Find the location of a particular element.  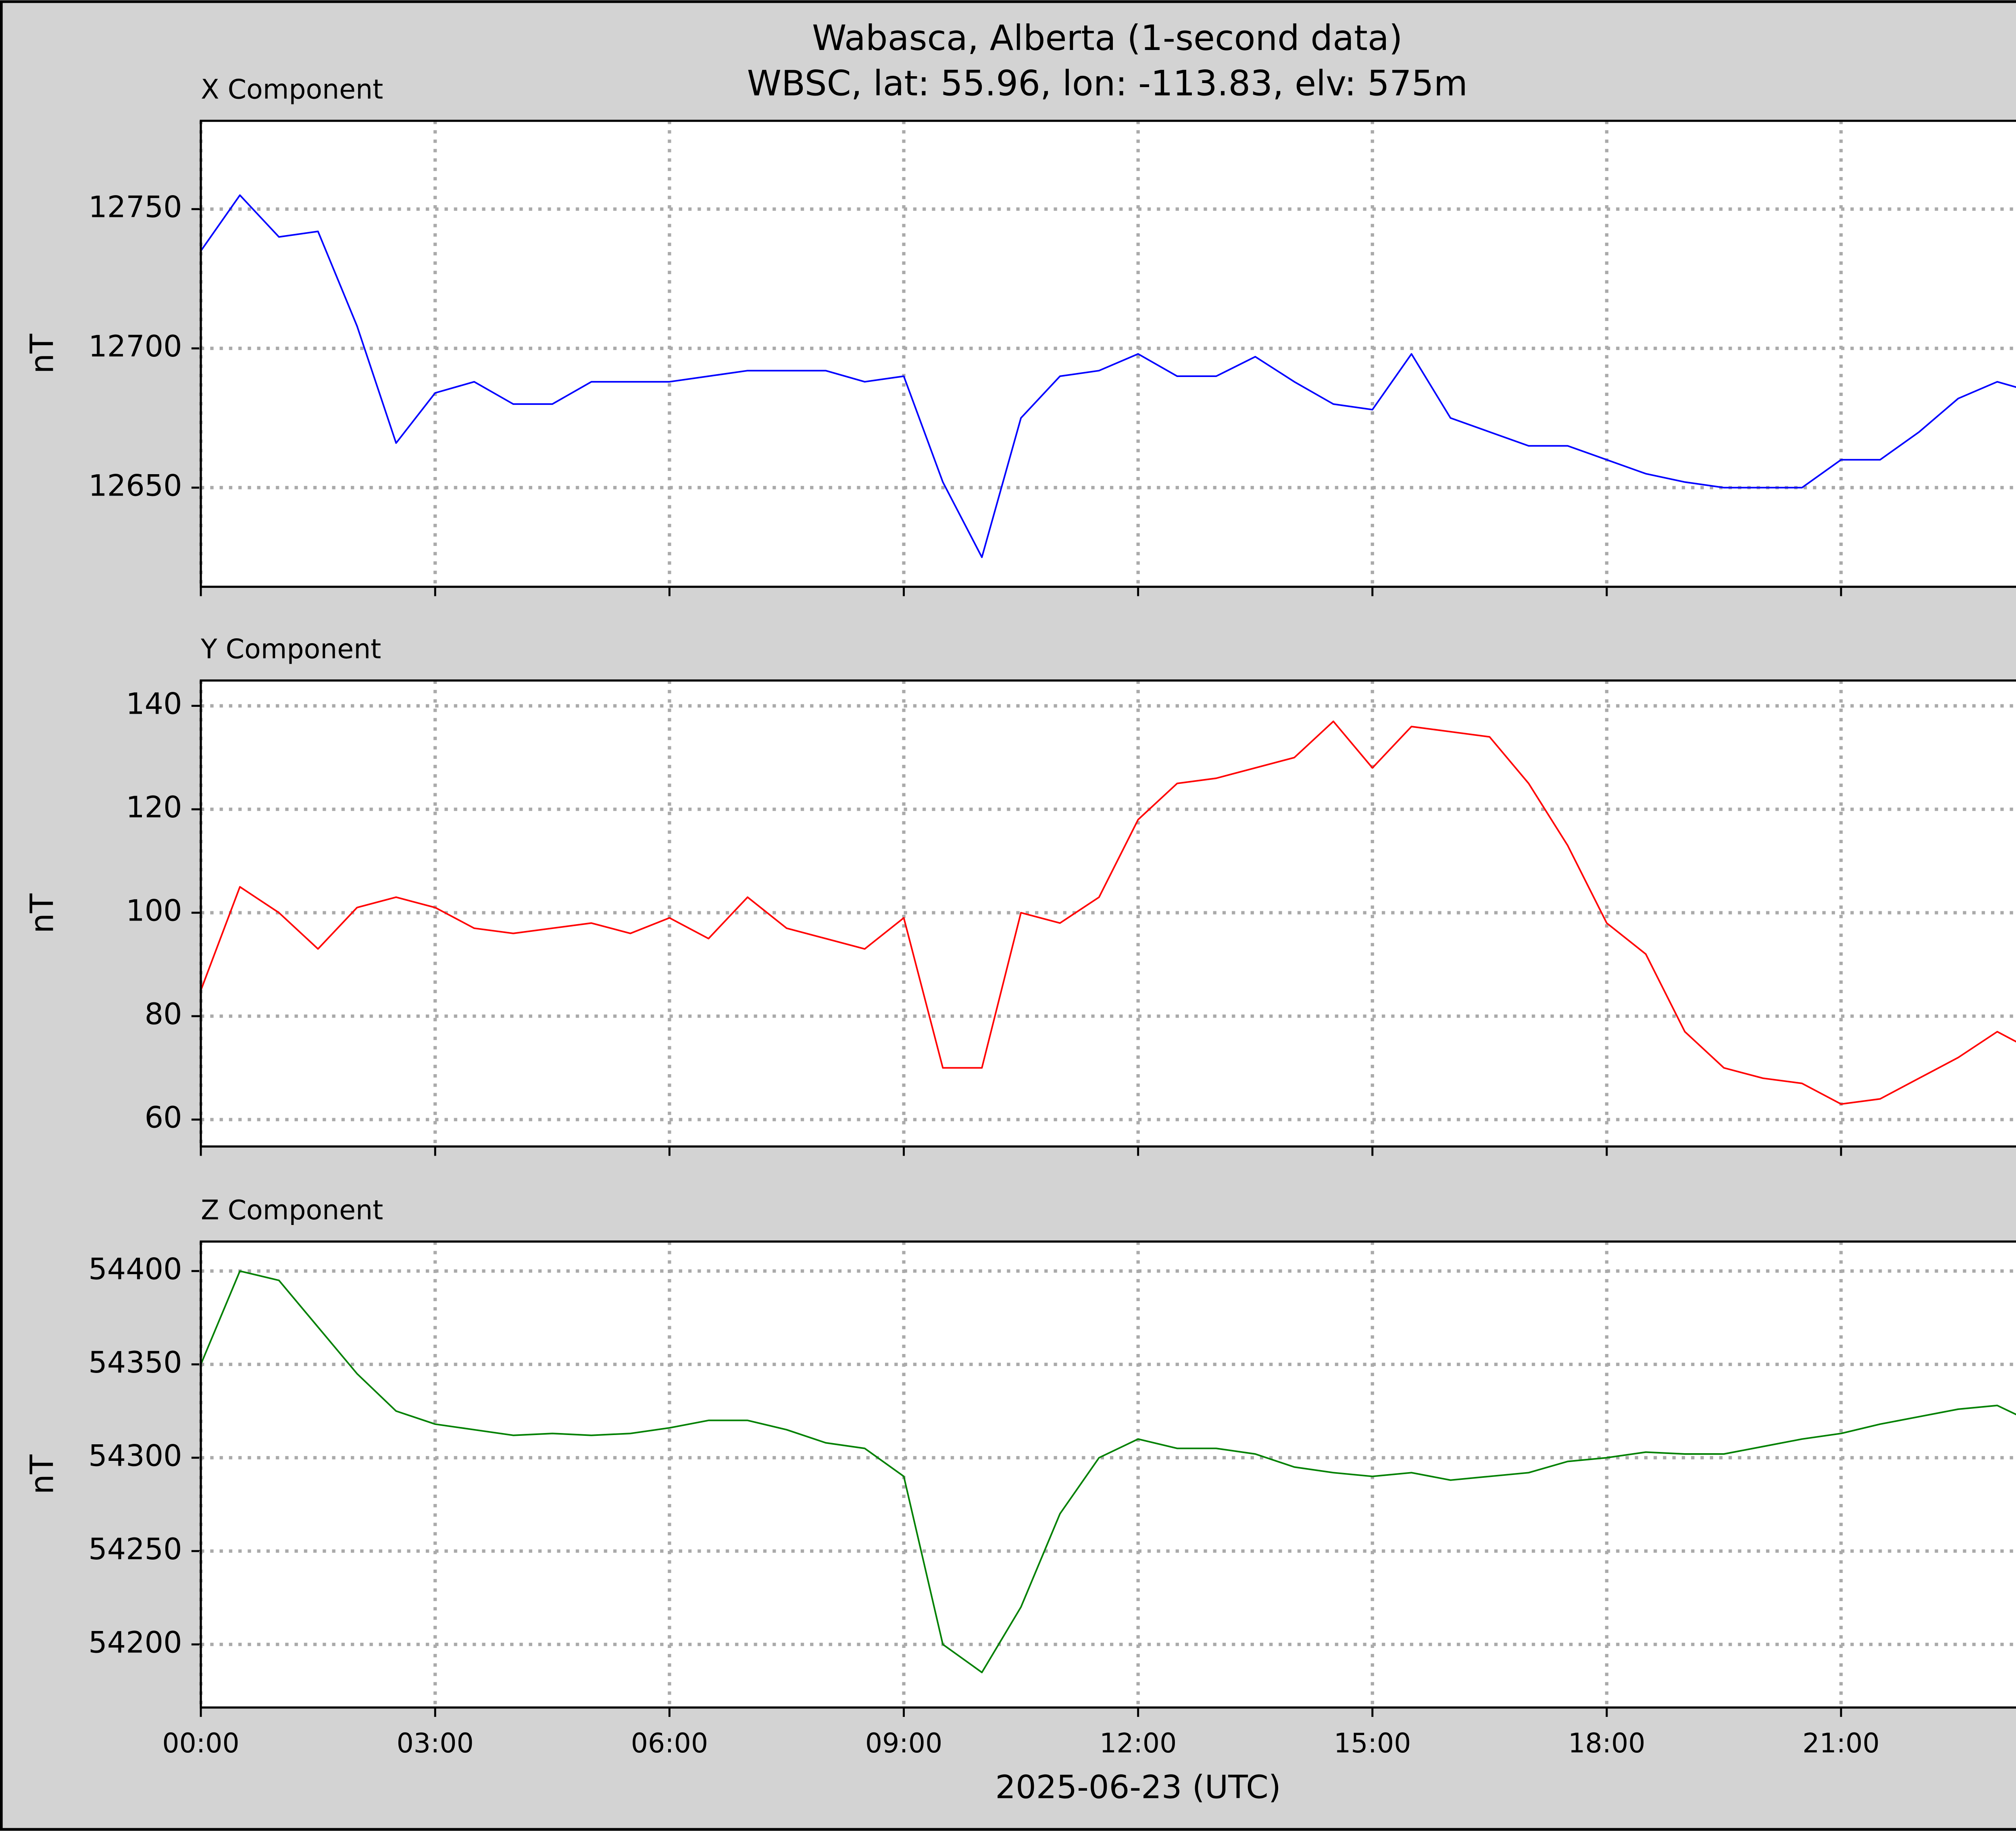

y-tick-label: 54200 is located at coordinates (135, 1642).